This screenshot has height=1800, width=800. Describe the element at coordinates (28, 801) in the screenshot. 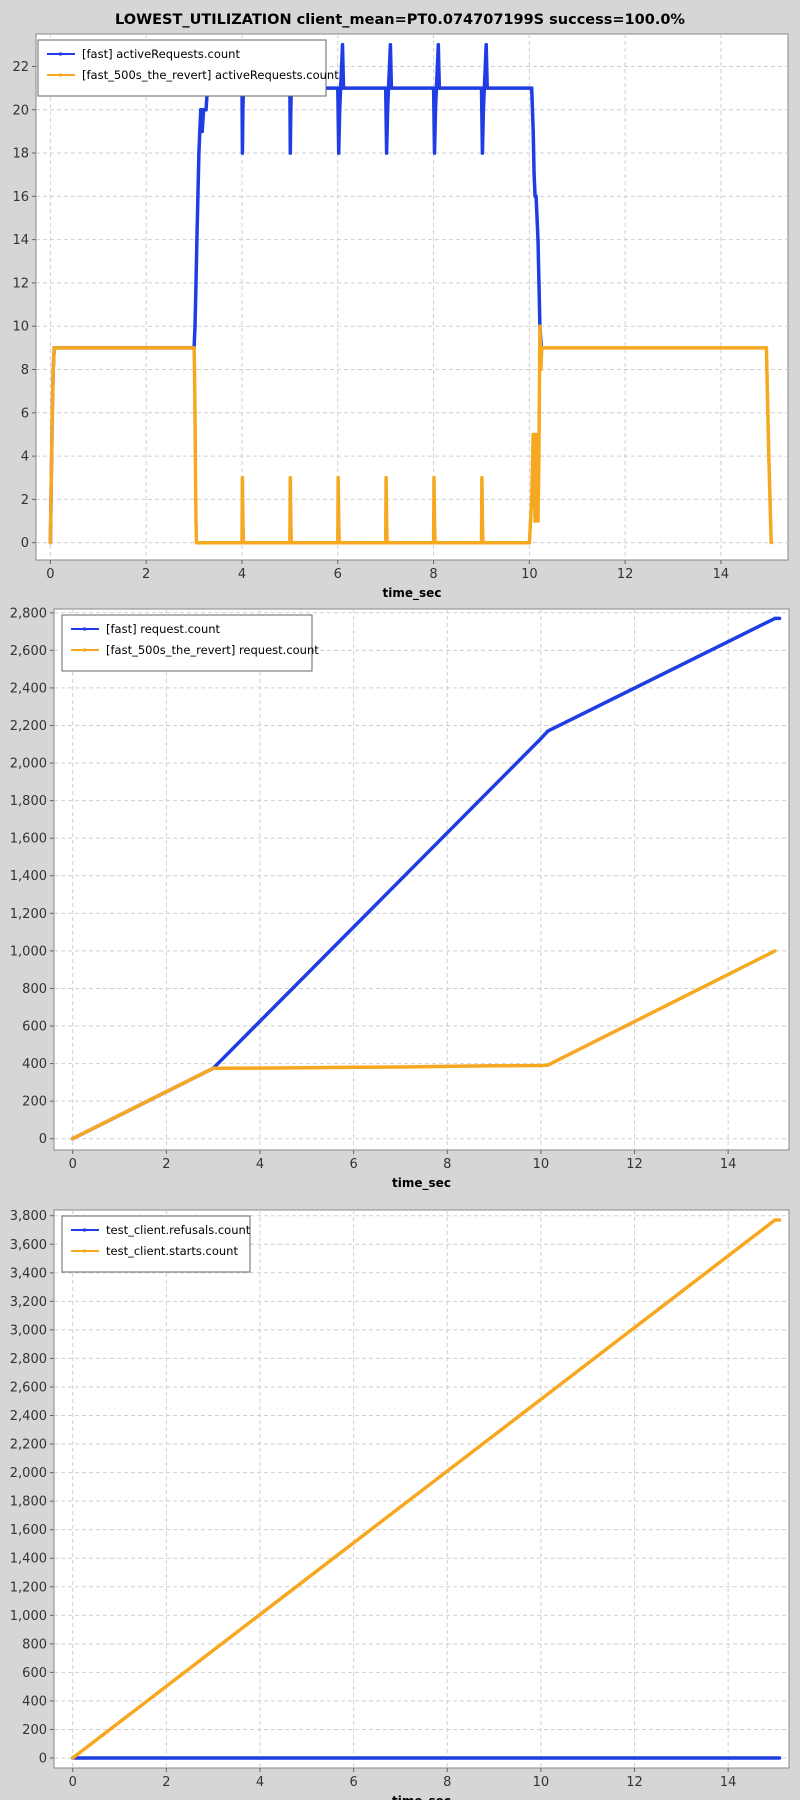

I see `y-tick-label: 1,800` at that location.